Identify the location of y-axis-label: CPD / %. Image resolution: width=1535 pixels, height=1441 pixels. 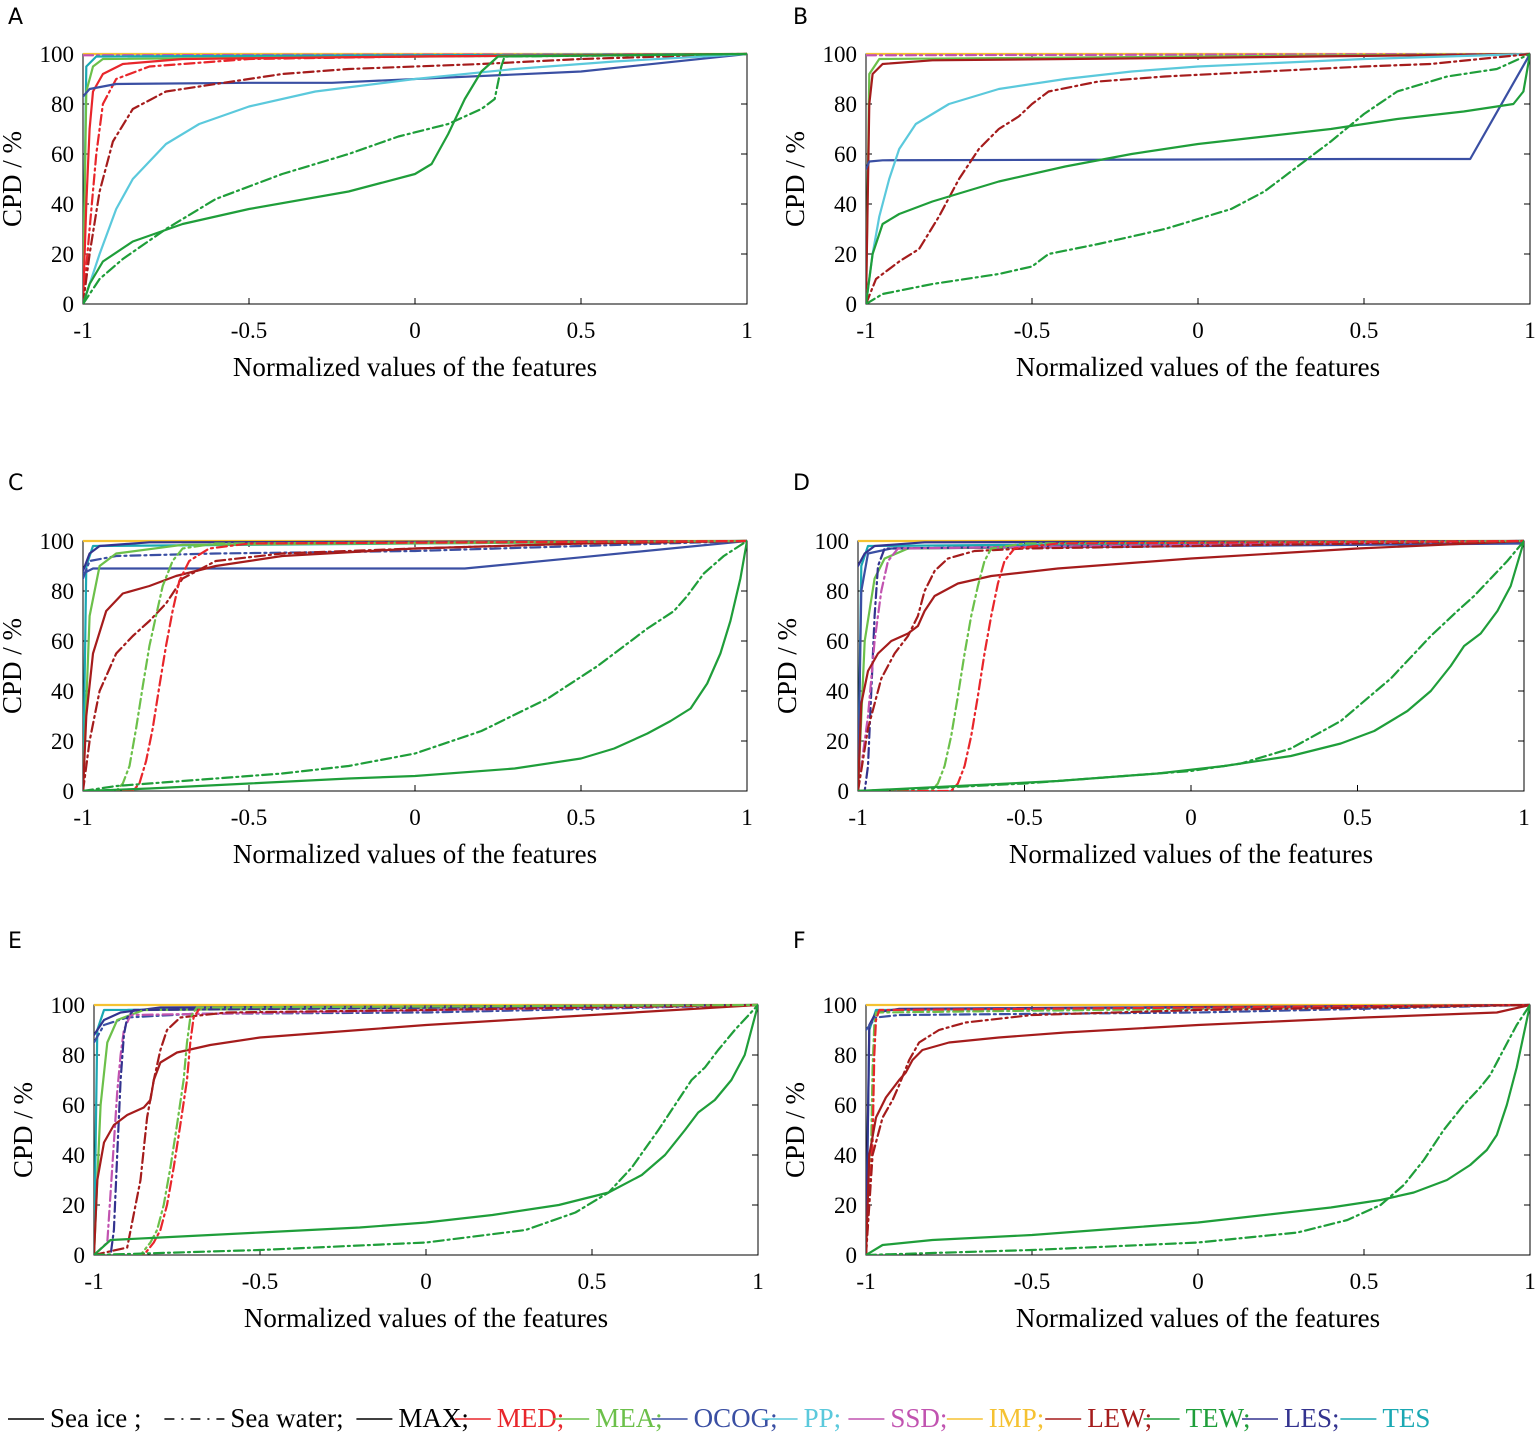
(795, 1130).